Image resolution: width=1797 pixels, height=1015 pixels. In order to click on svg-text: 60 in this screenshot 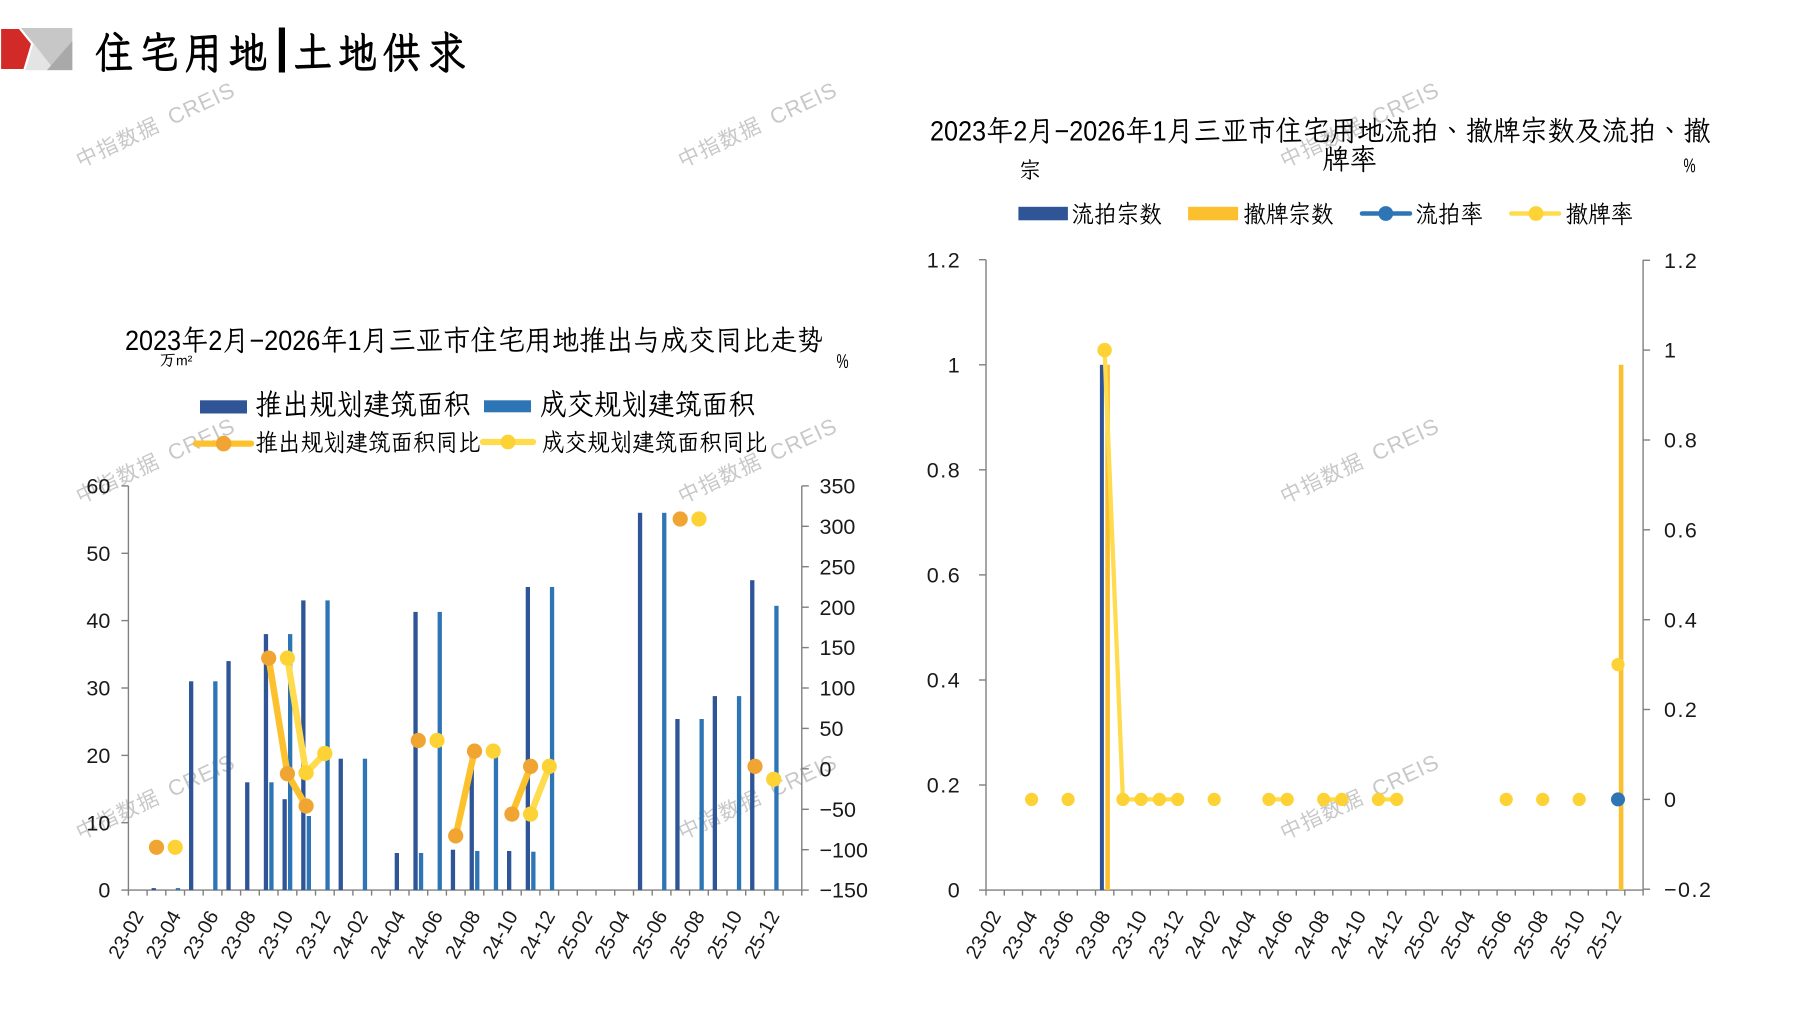, I will do `click(98, 487)`.